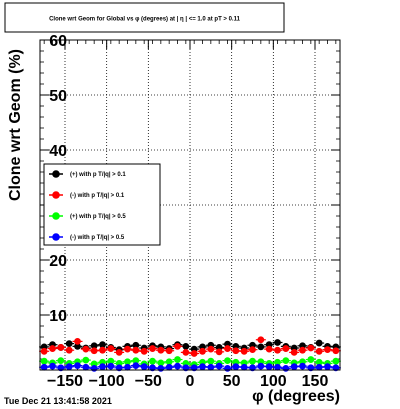 The height and width of the screenshot is (409, 400). What do you see at coordinates (232, 381) in the screenshot?
I see `x-tick-label: 50` at bounding box center [232, 381].